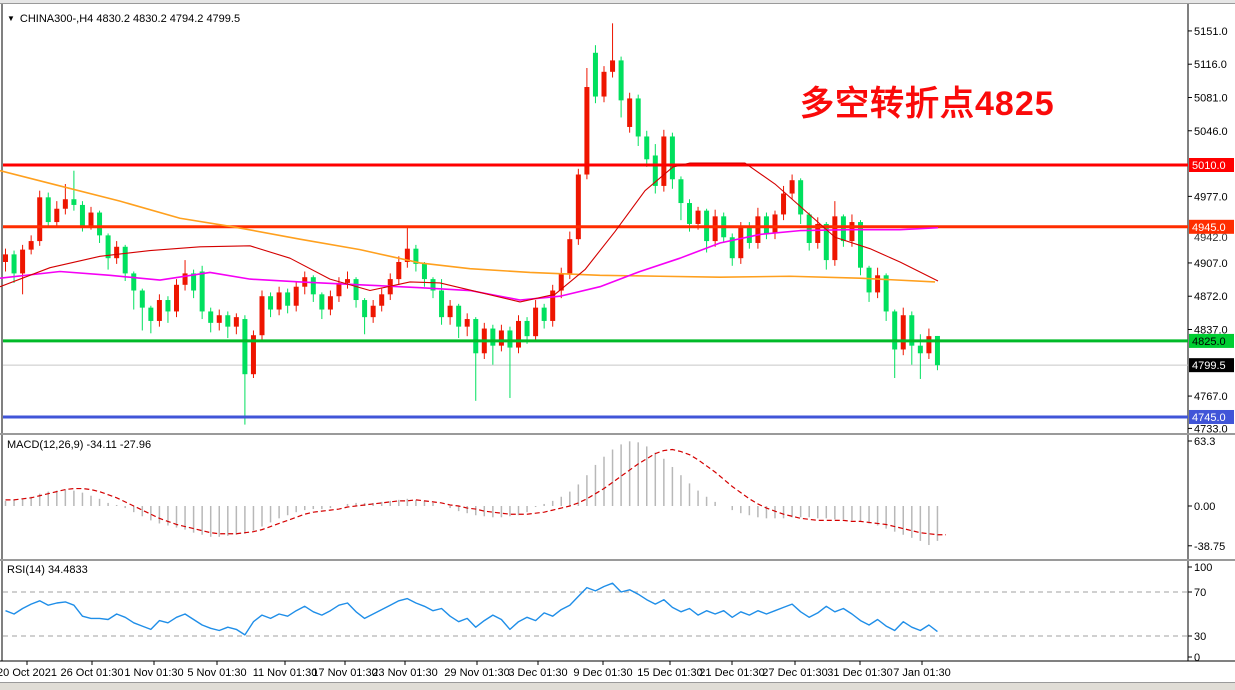 The height and width of the screenshot is (690, 1235). What do you see at coordinates (617, 2) in the screenshot?
I see `window-top-frame` at bounding box center [617, 2].